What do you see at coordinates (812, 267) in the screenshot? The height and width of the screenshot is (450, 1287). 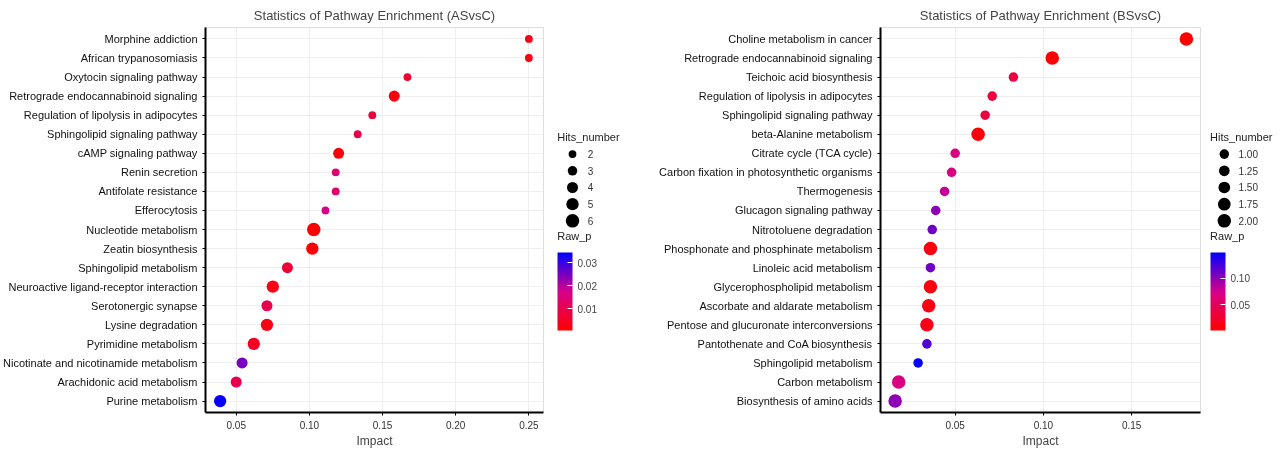 I see `y-tick-label: Linoleic acid metabolism` at bounding box center [812, 267].